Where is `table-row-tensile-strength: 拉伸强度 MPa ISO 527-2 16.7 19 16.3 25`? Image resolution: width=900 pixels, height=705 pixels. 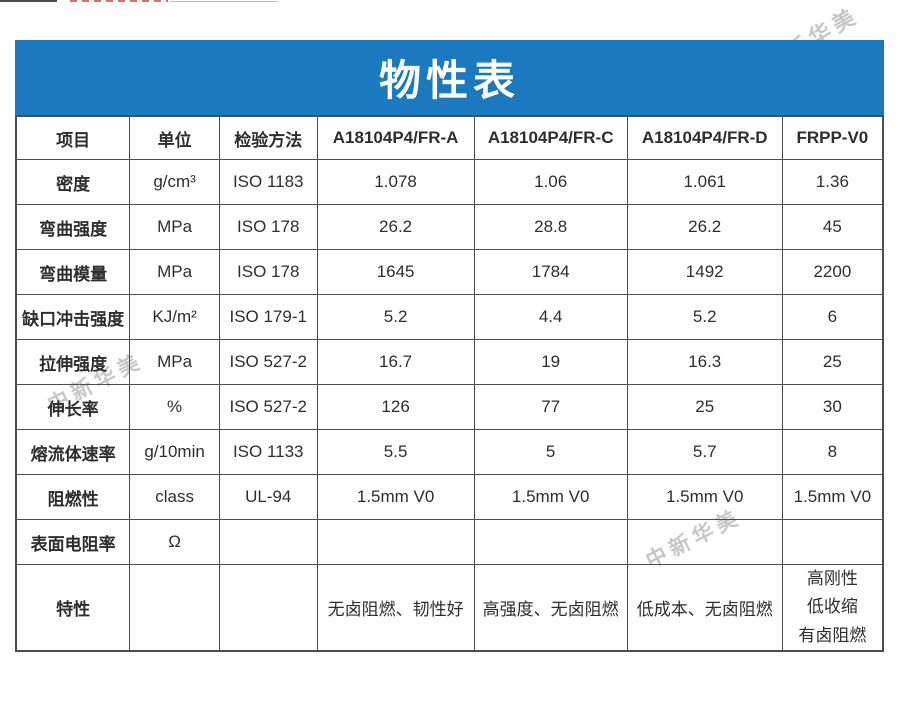
table-row-tensile-strength: 拉伸强度 MPa ISO 527-2 16.7 19 16.3 25 is located at coordinates (449, 362).